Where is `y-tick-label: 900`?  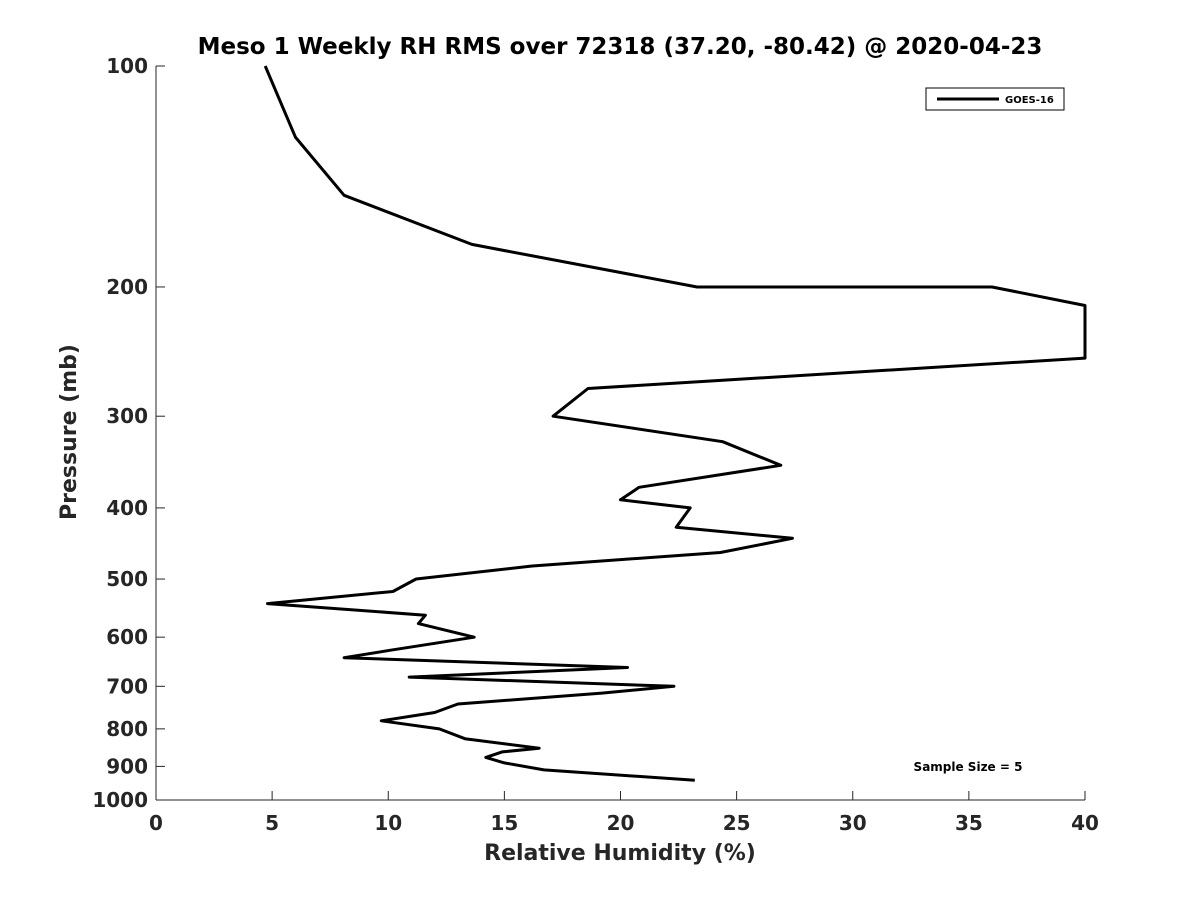 y-tick-label: 900 is located at coordinates (127, 766).